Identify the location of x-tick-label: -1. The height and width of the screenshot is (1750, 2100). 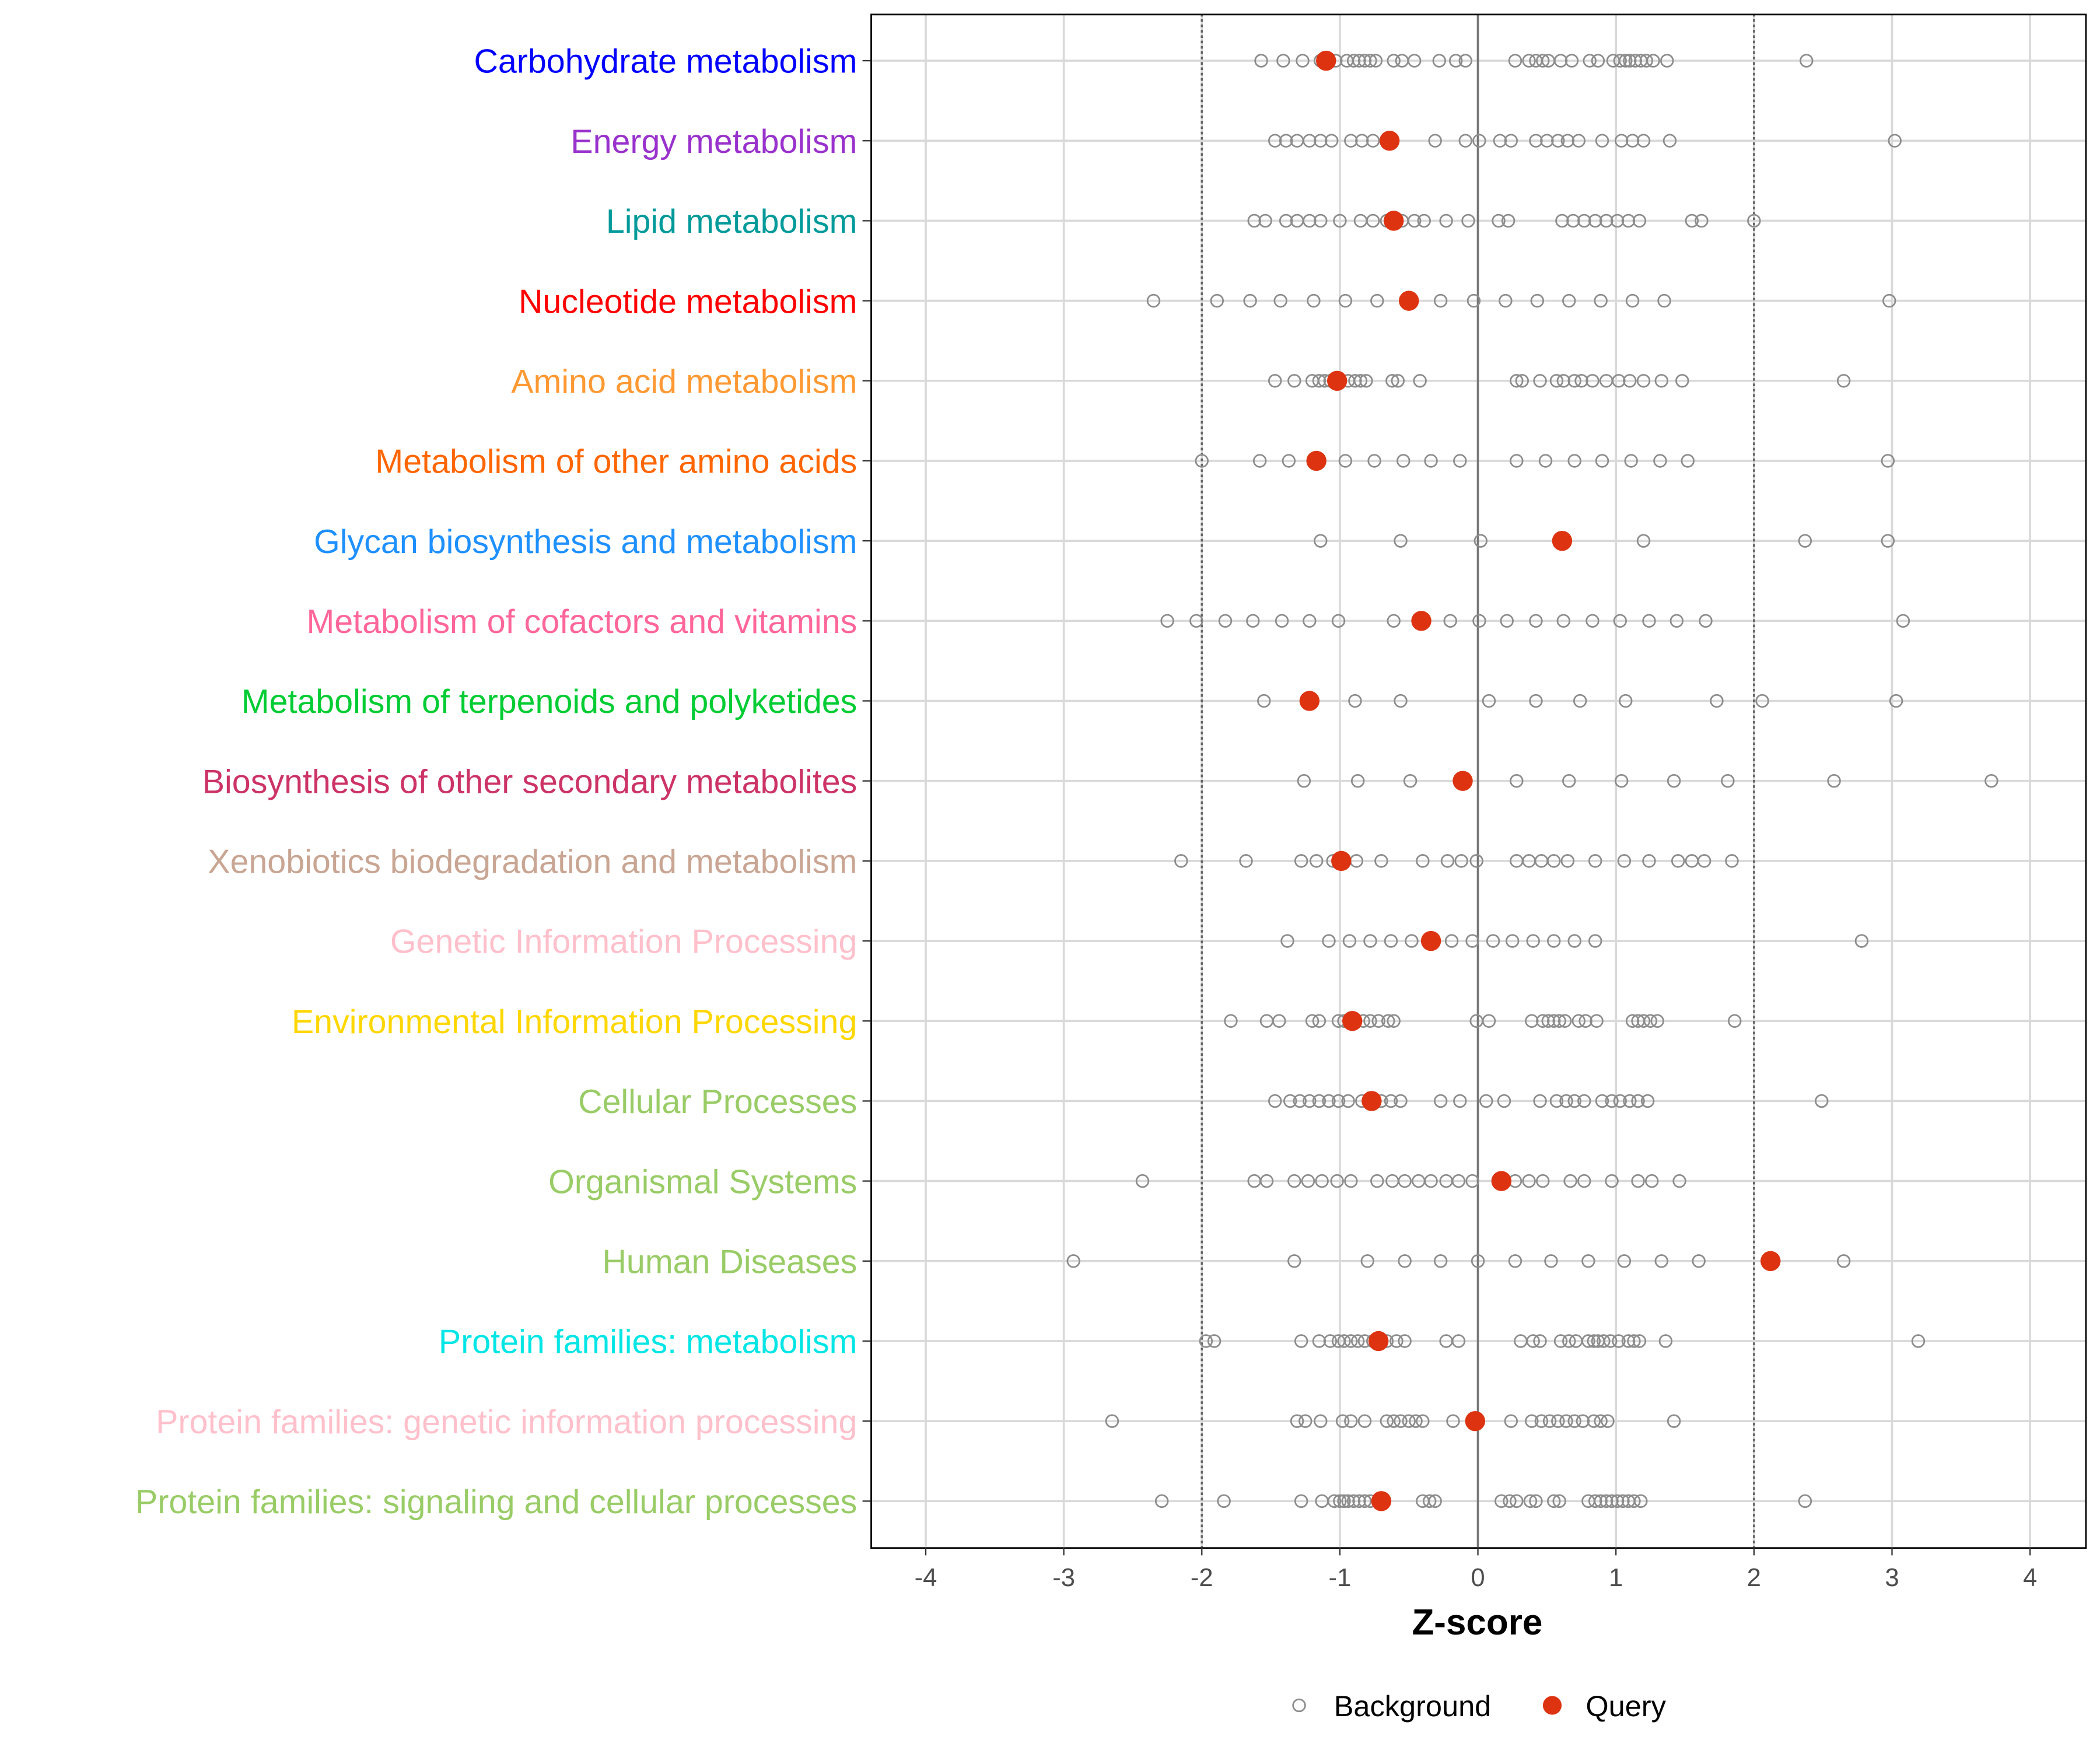
(1340, 1578).